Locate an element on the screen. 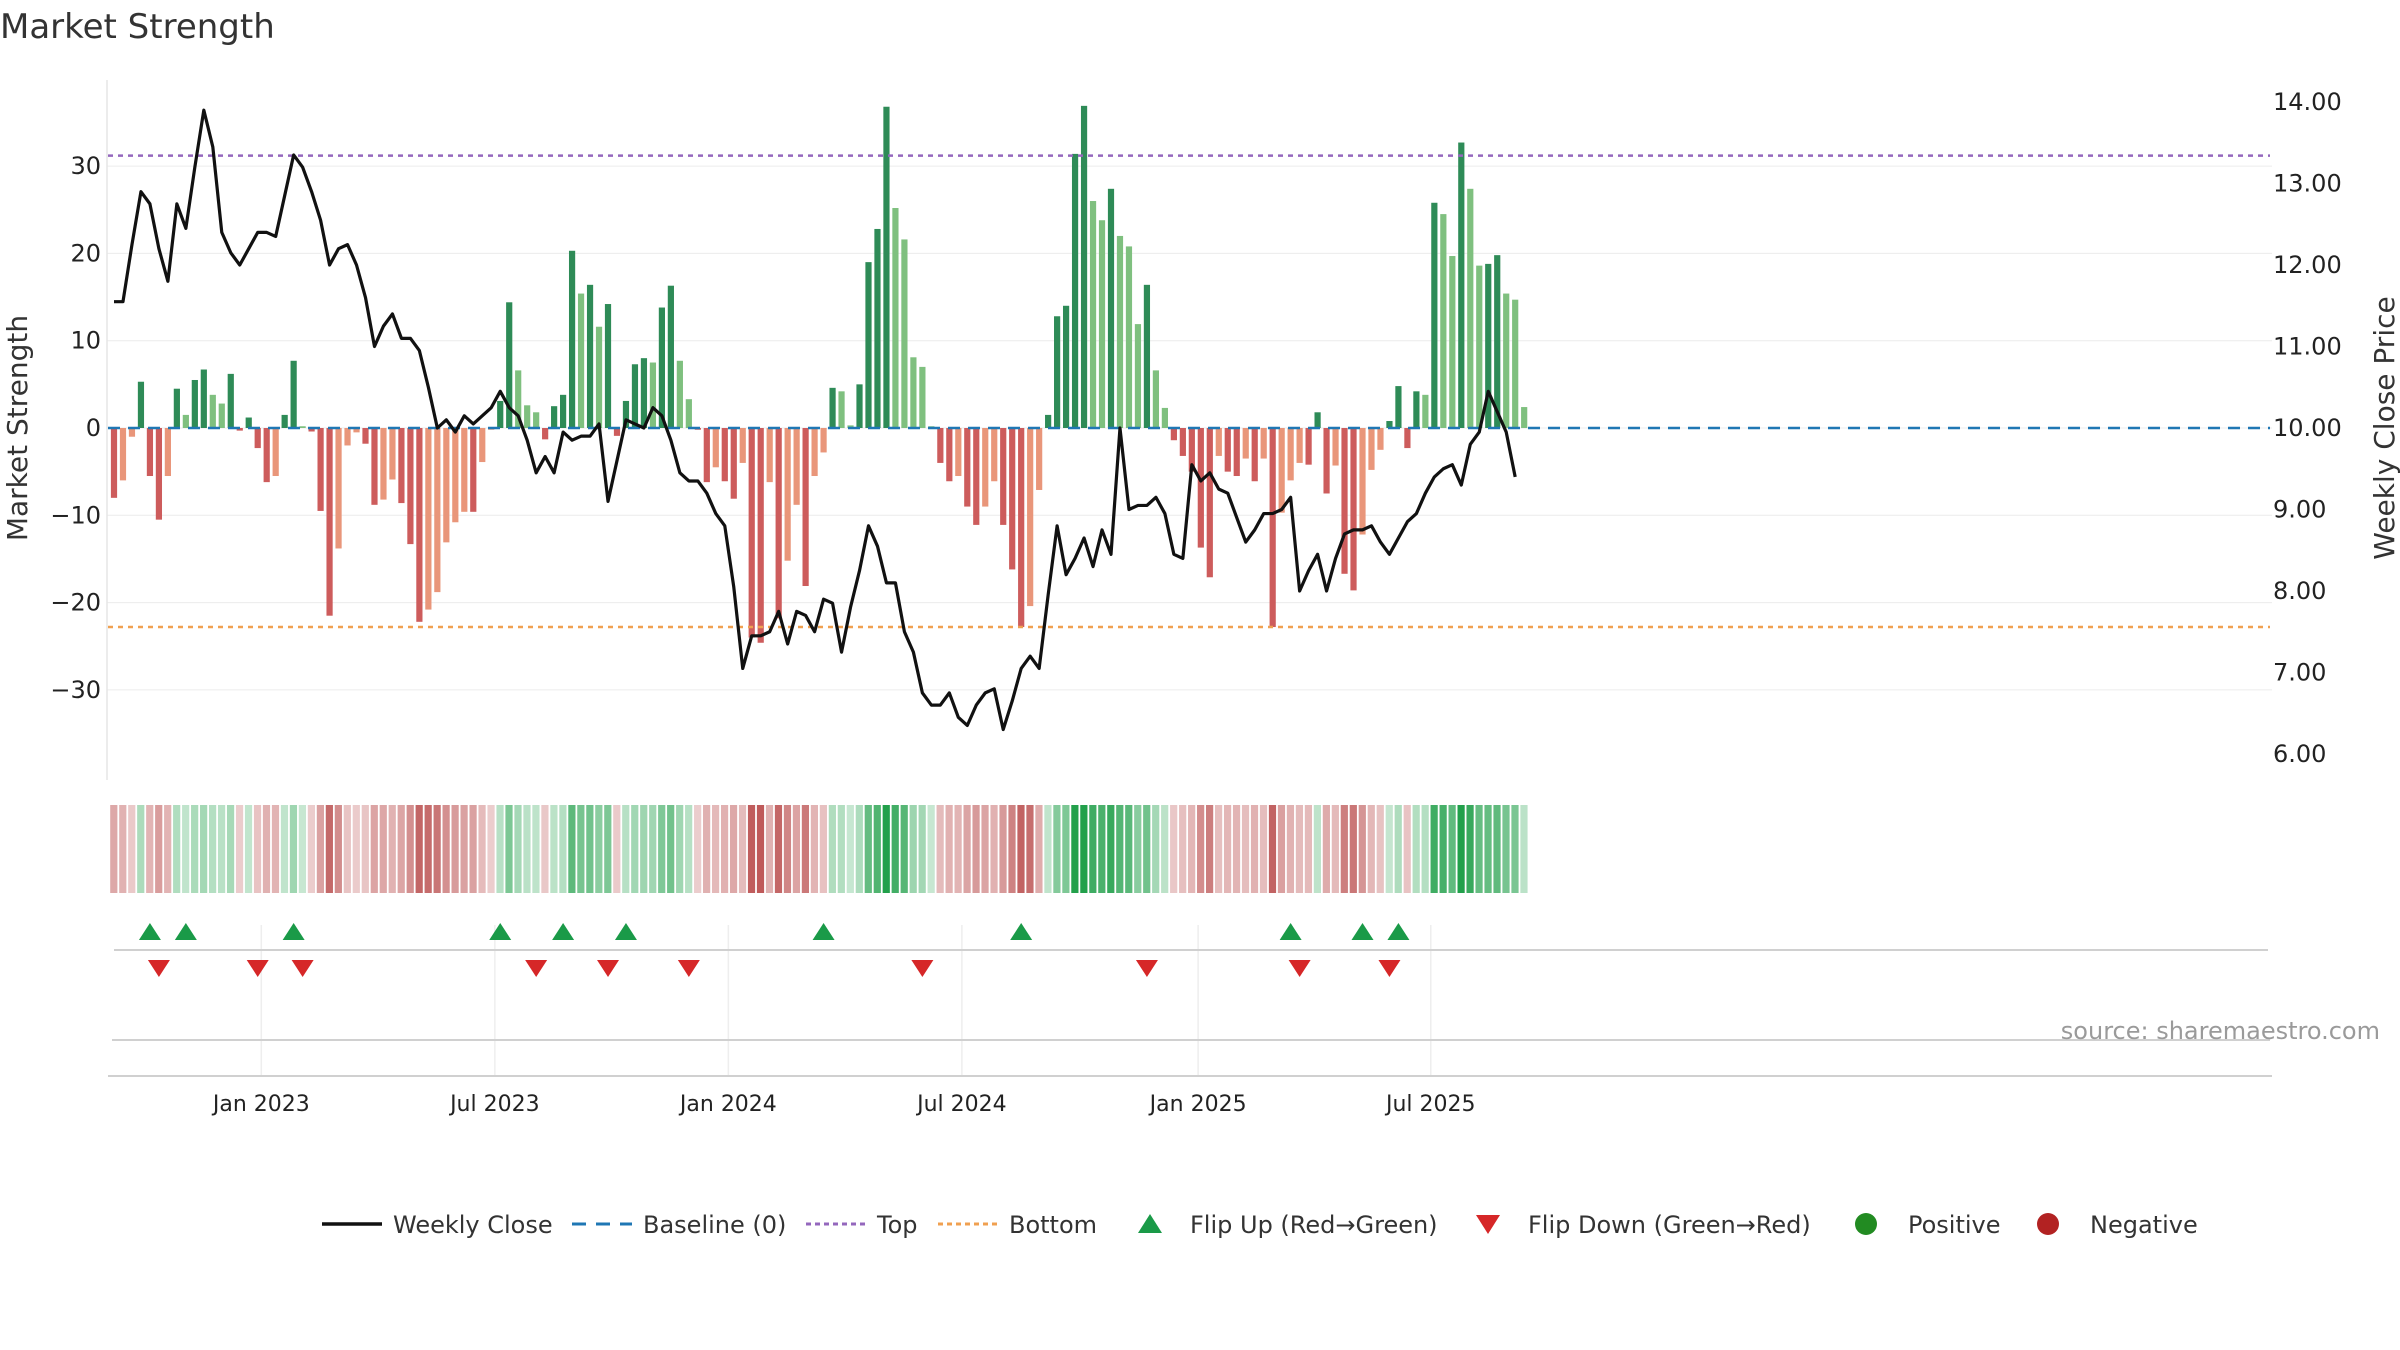 The image size is (2400, 1350). strength-heat-strip is located at coordinates (819, 849).